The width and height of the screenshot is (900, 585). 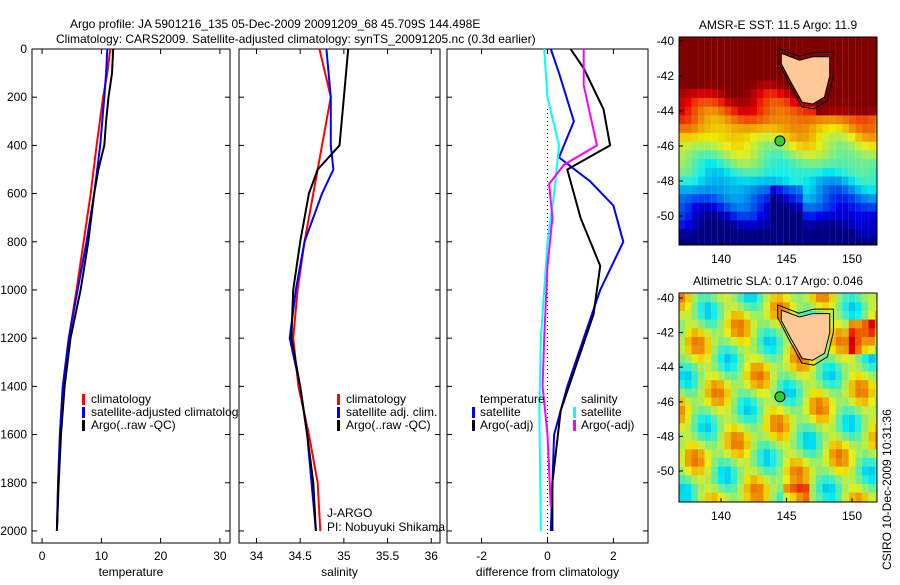 I want to click on legend-label: satellite-adjusted climatology, so click(x=167, y=412).